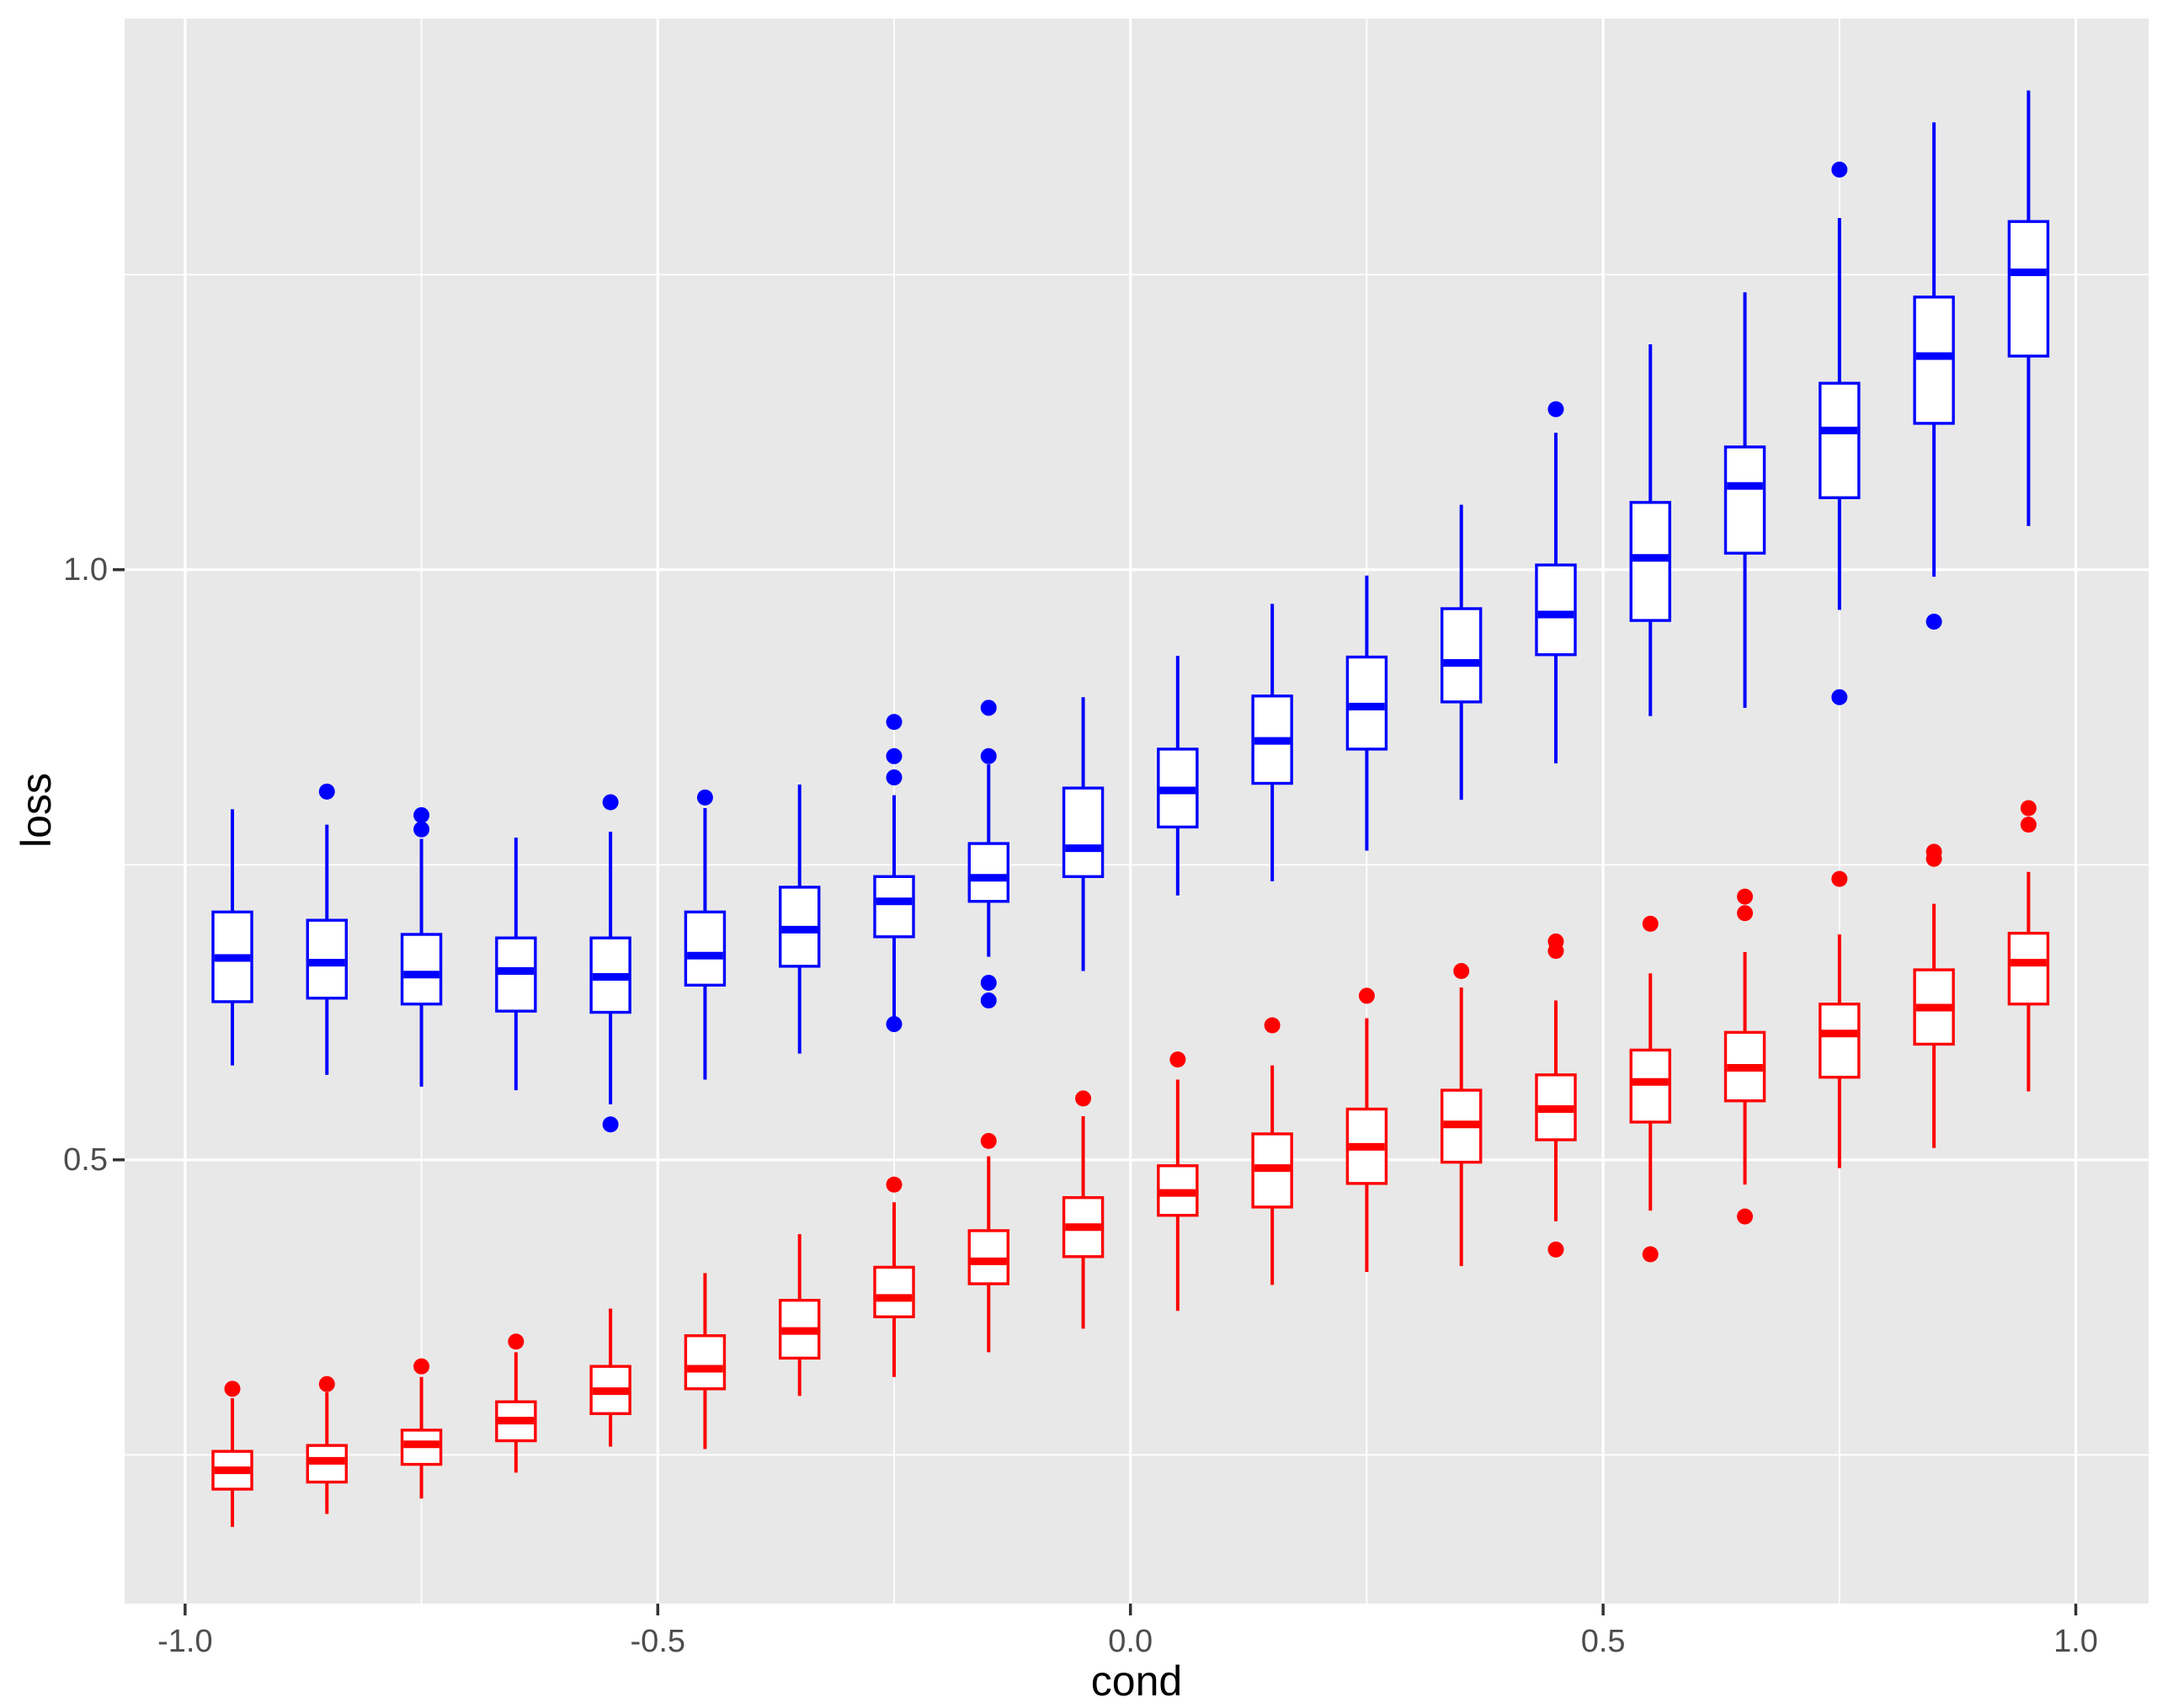 The height and width of the screenshot is (1708, 2157). Describe the element at coordinates (85, 1159) in the screenshot. I see `y-tick-label: 0.5` at that location.